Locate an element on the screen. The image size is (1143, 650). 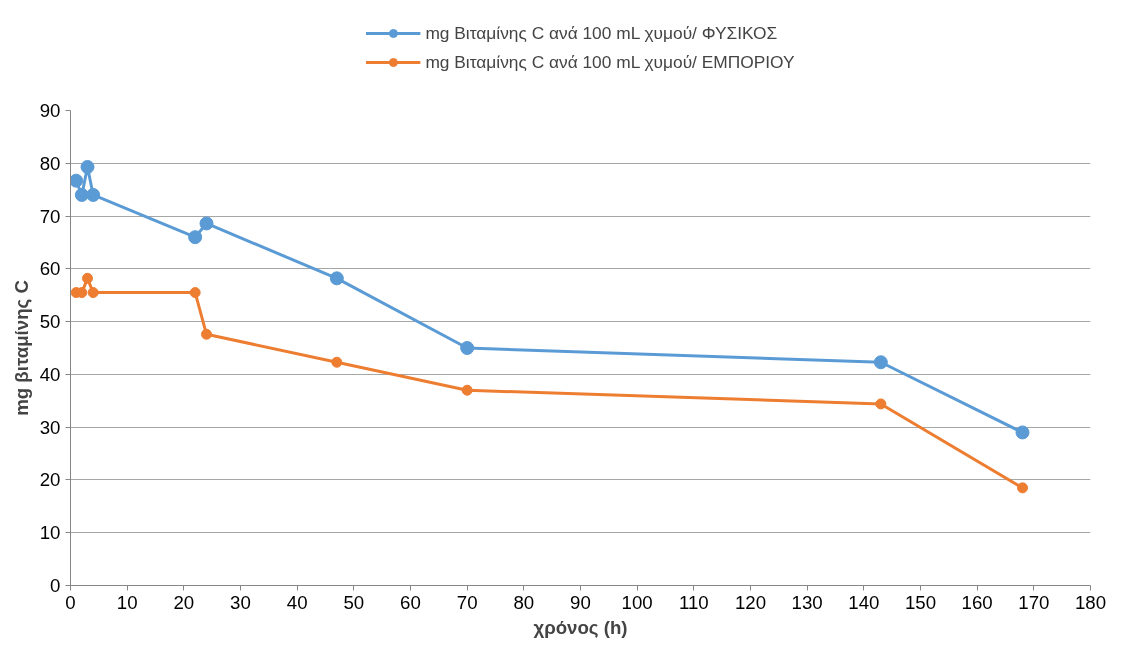
x-tick-label: 10 is located at coordinates (127, 602).